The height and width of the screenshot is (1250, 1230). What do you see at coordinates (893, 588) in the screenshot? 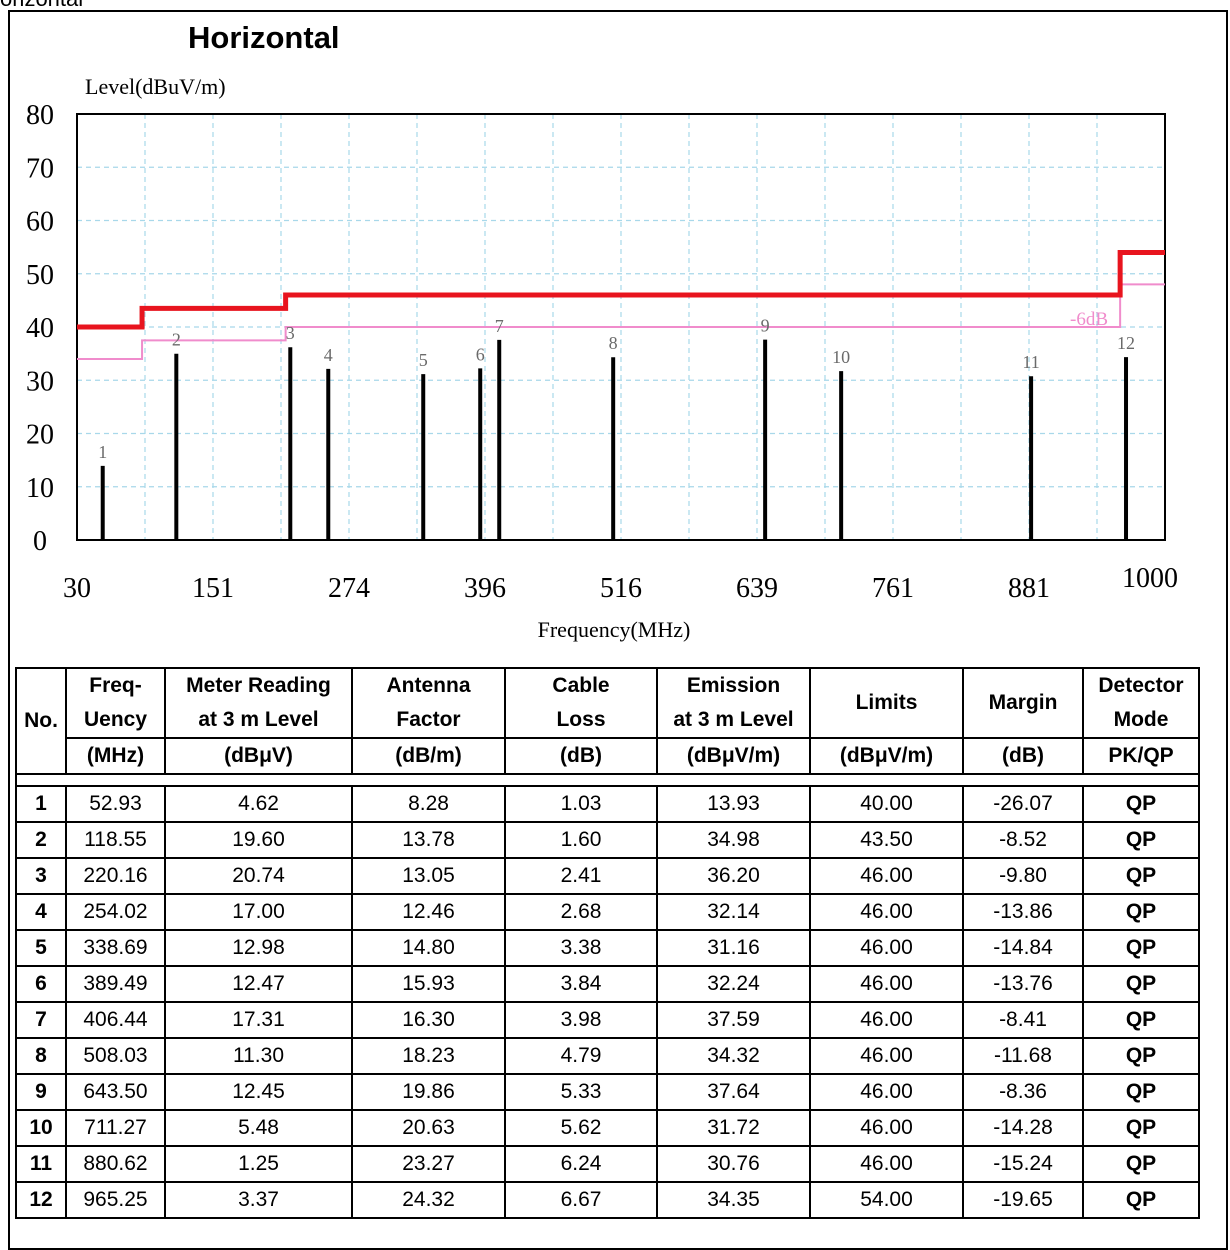
I see `x-tick-label: 761` at bounding box center [893, 588].